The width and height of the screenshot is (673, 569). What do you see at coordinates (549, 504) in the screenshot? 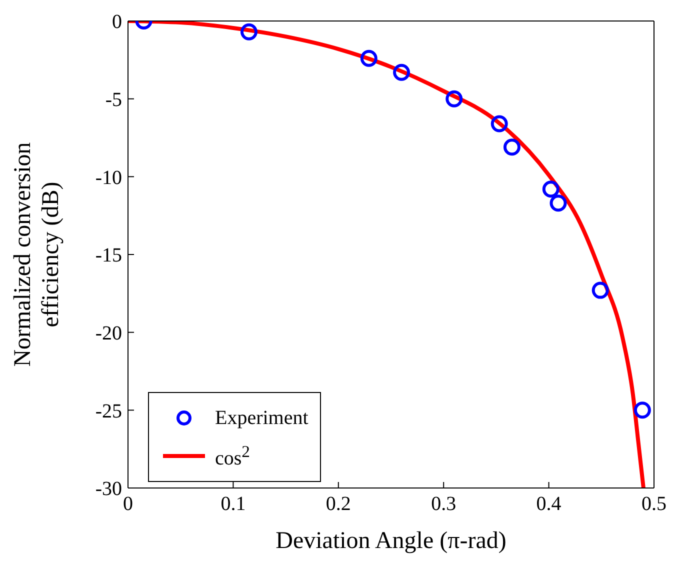
I see `x-tick-label: 0.4` at bounding box center [549, 504].